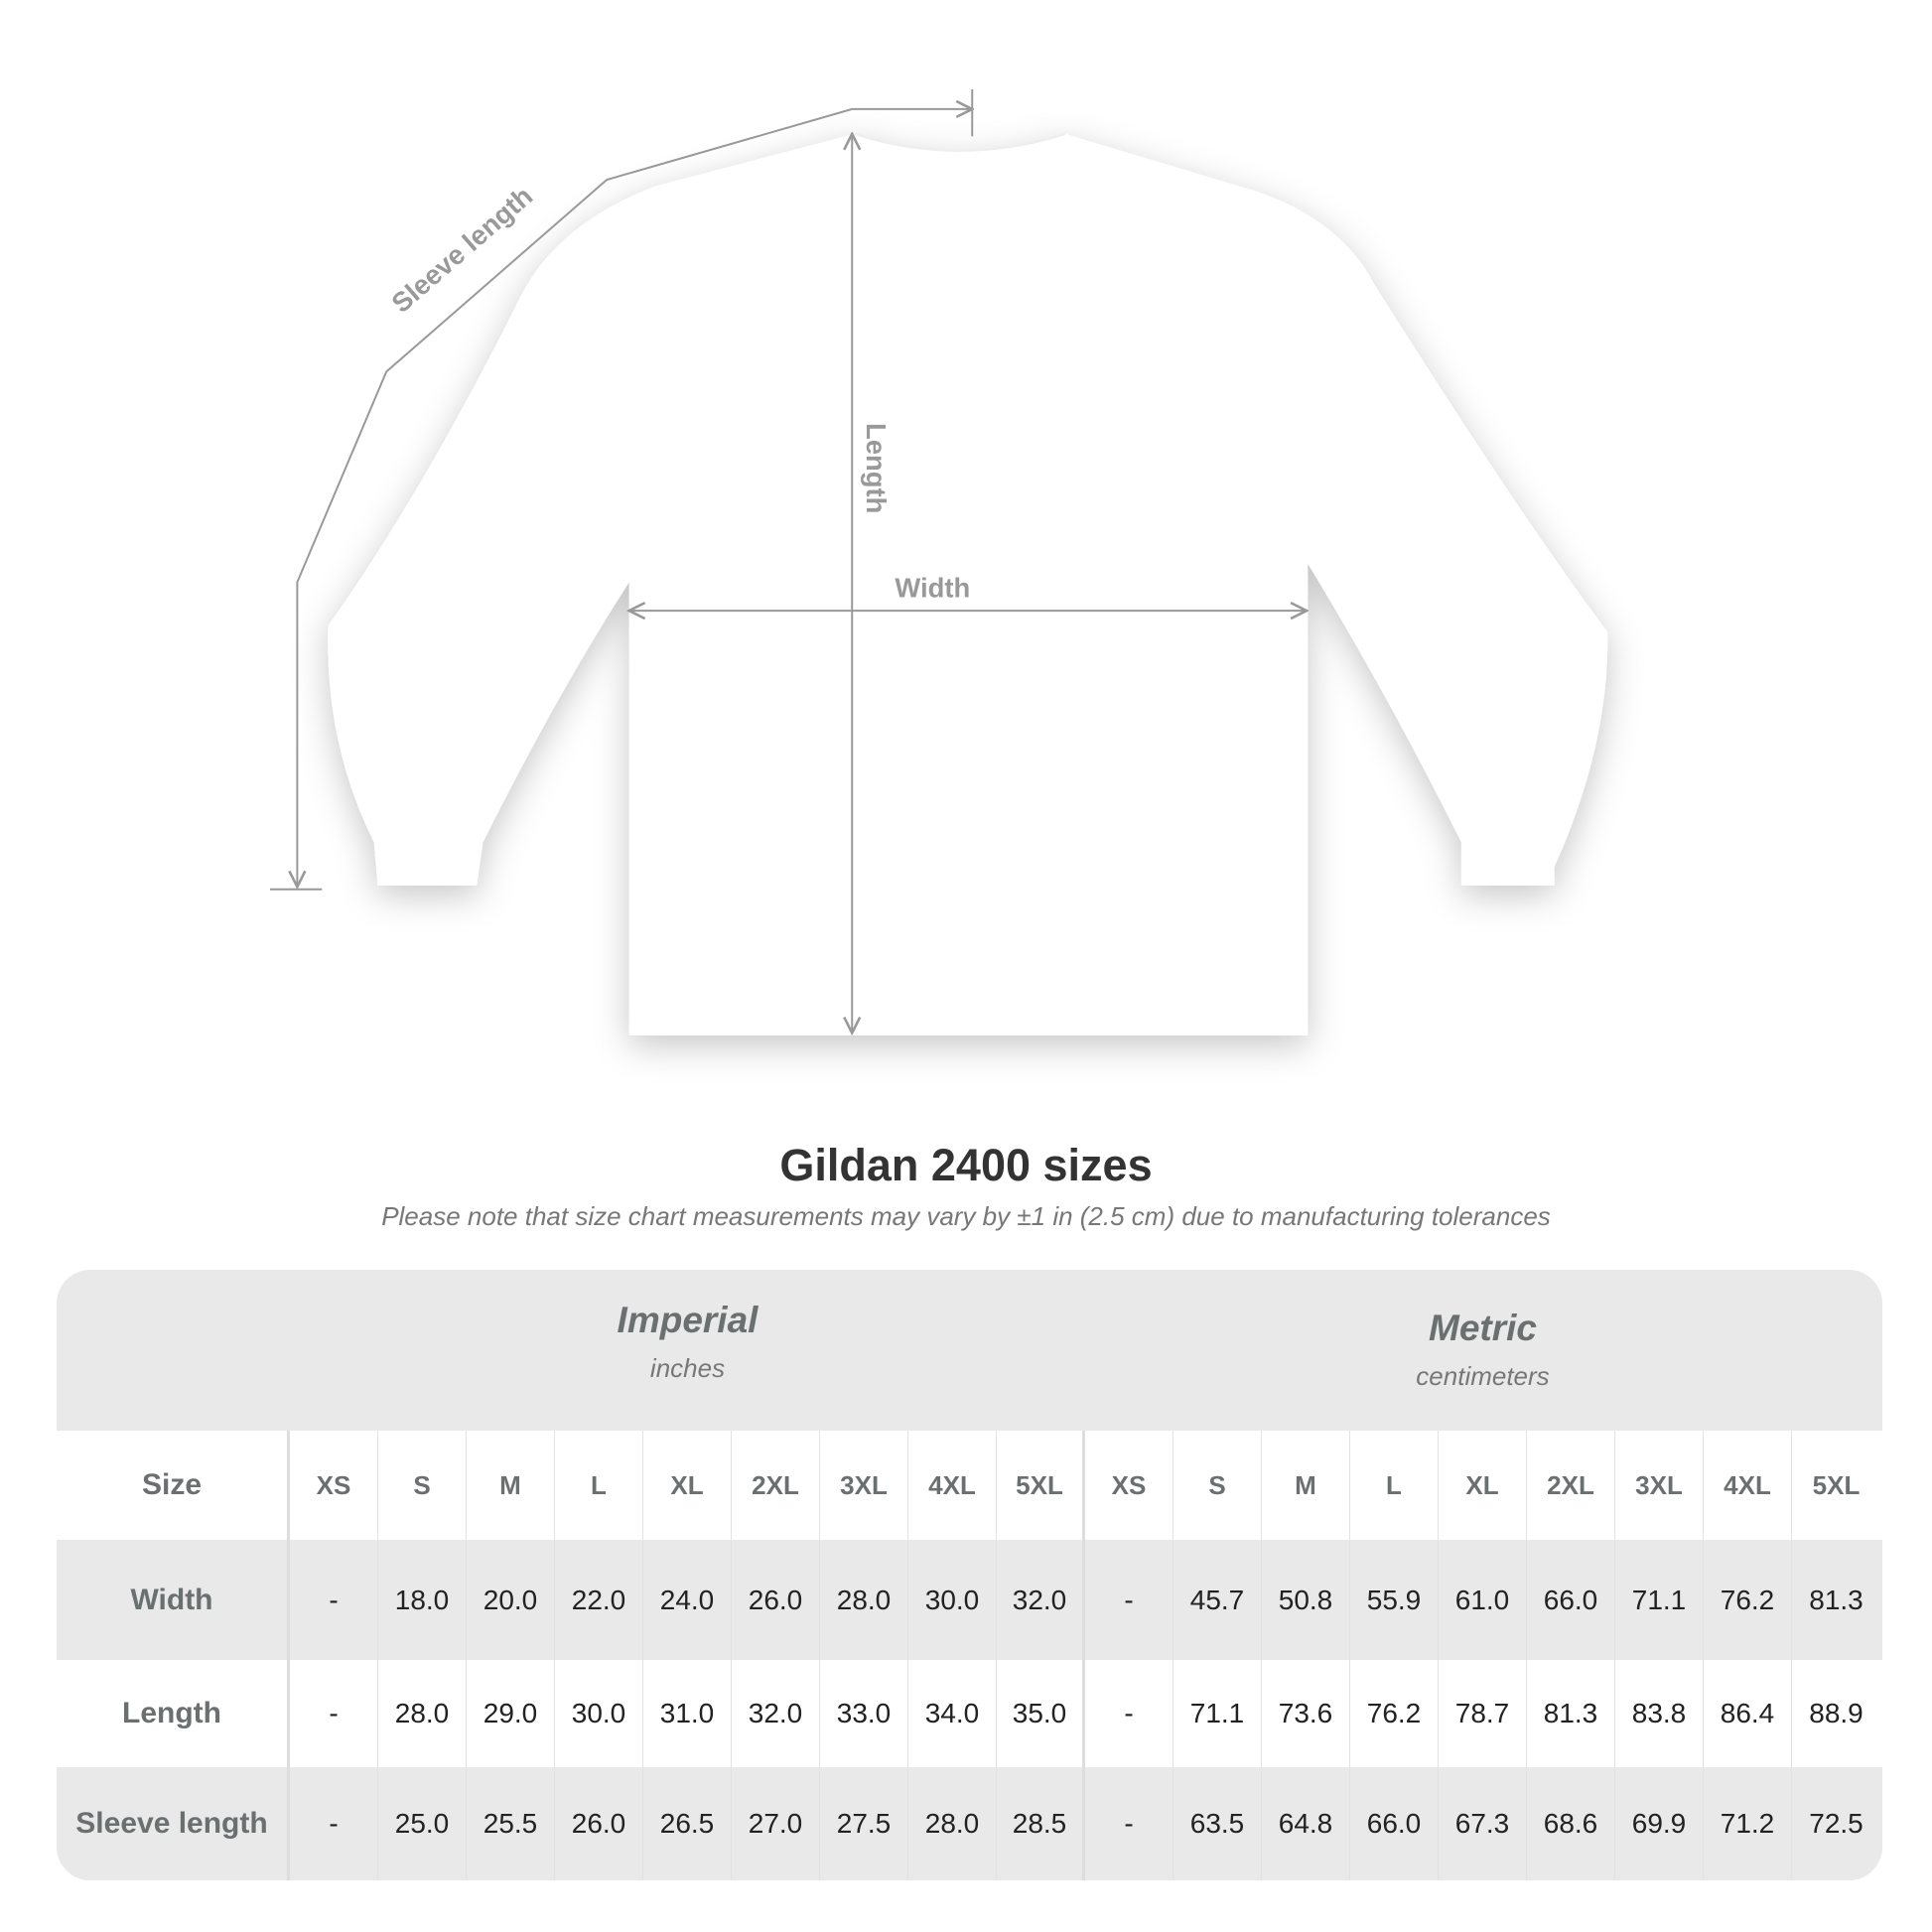  Describe the element at coordinates (1483, 1350) in the screenshot. I see `metric-header: Metric centimeters` at that location.